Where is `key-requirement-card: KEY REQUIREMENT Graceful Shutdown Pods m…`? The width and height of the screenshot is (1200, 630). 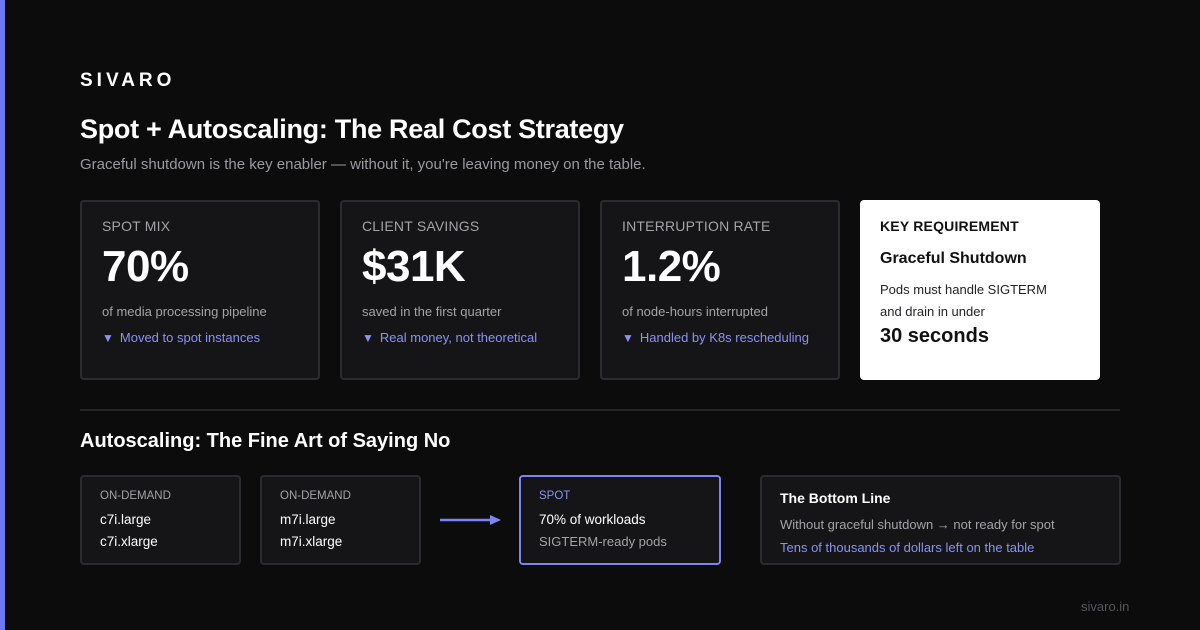
key-requirement-card: KEY REQUIREMENT Graceful Shutdown Pods m… is located at coordinates (980, 290).